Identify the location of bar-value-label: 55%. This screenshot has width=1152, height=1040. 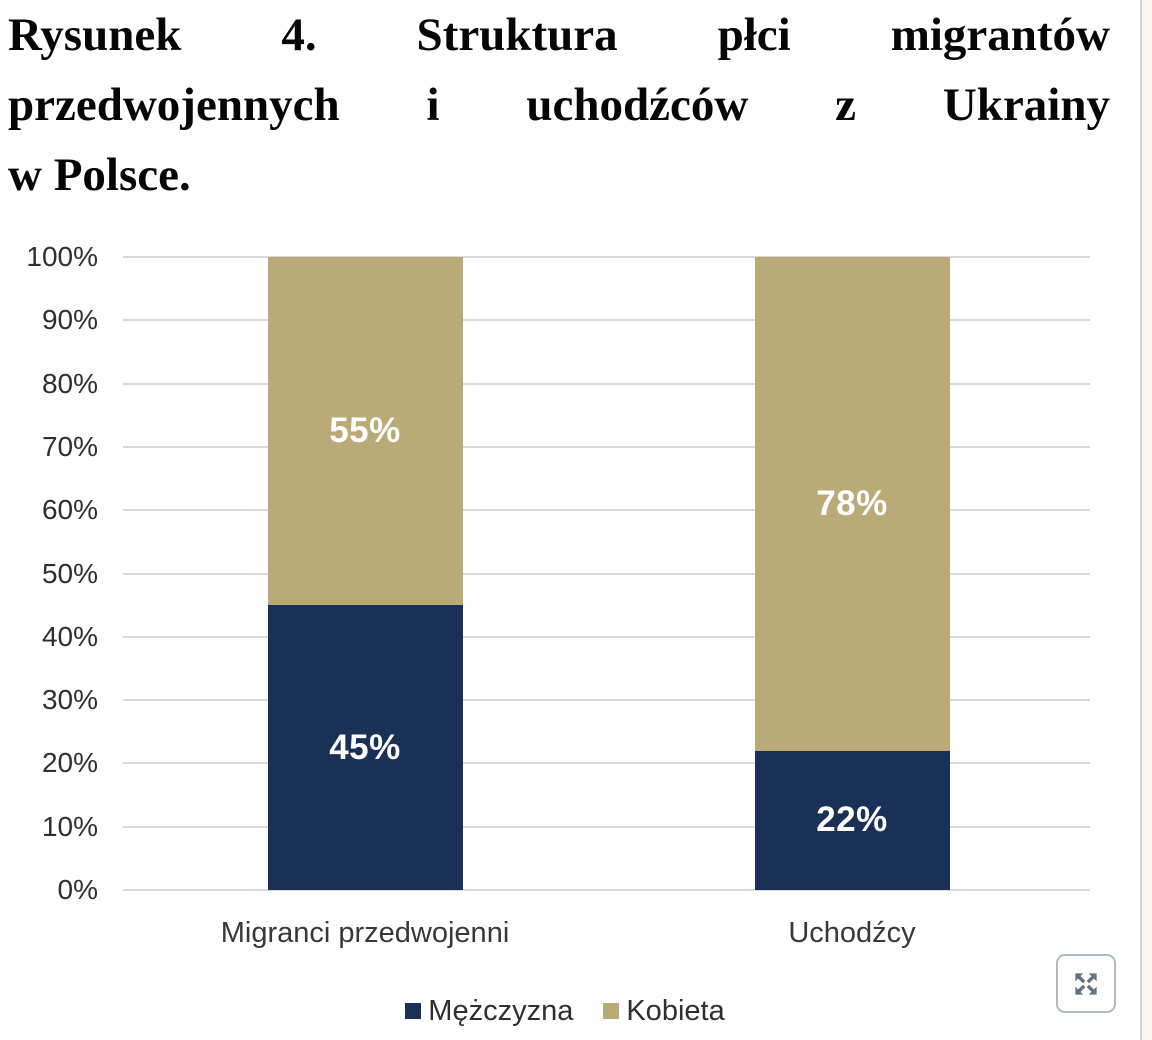
(365, 431).